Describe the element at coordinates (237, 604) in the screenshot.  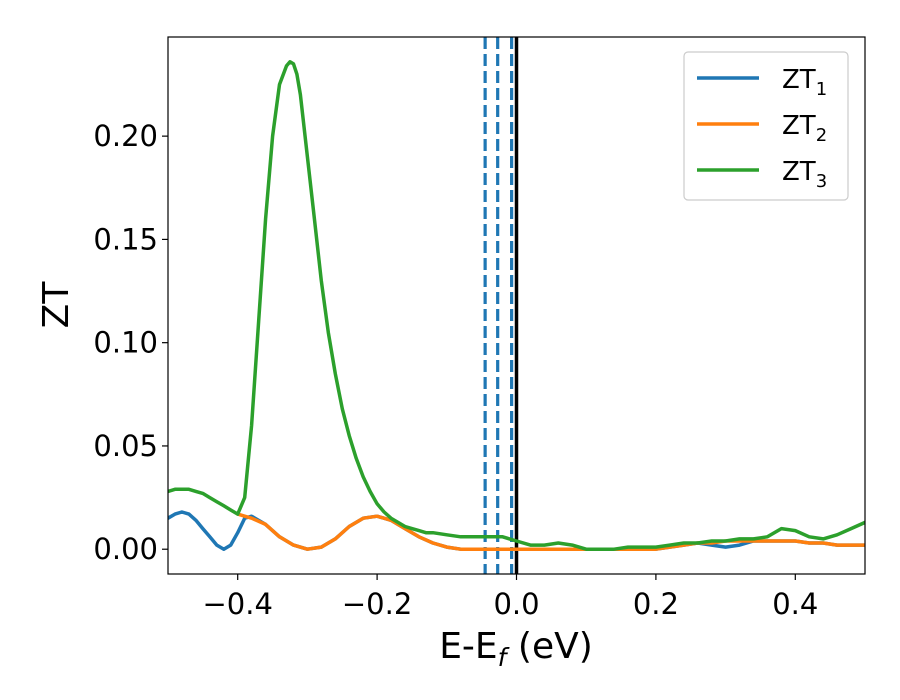
I see `x-tick-label: −0.4` at that location.